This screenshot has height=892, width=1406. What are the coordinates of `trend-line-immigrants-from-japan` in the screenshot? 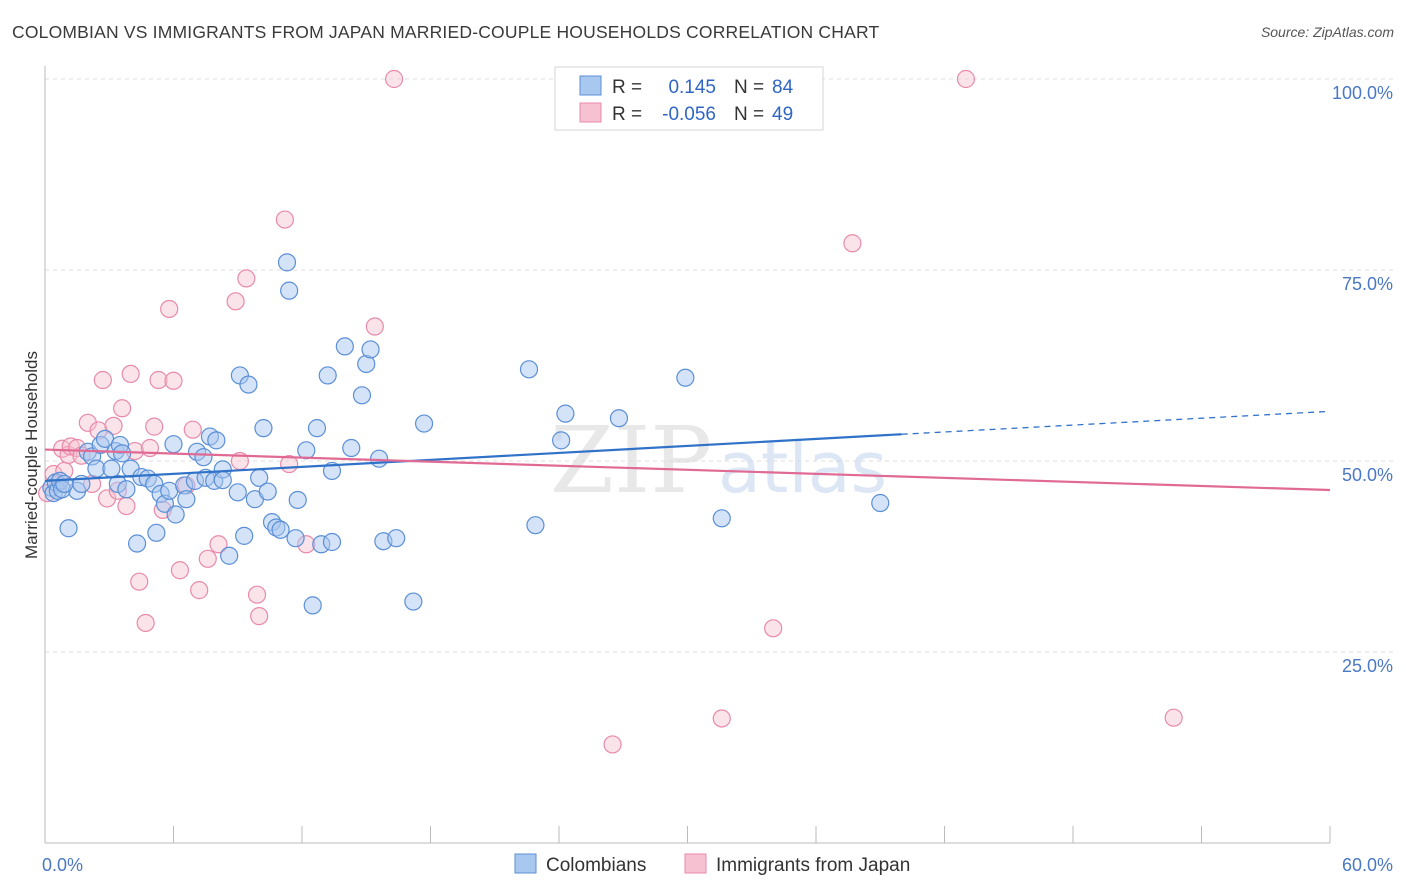 It's located at (687, 470).